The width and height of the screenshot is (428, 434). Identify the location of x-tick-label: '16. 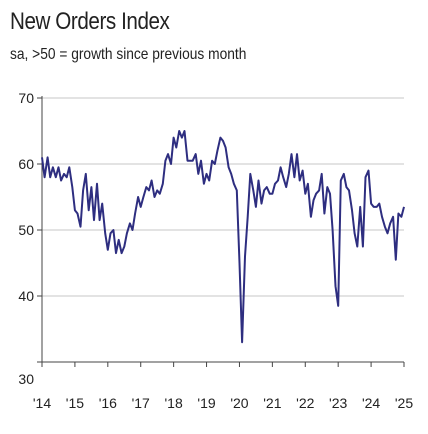
(108, 403).